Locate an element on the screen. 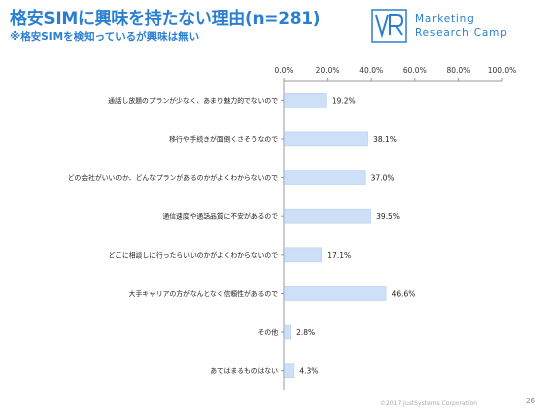 Image resolution: width=550 pixels, height=412 pixels. value-label: 2.8% is located at coordinates (305, 332).